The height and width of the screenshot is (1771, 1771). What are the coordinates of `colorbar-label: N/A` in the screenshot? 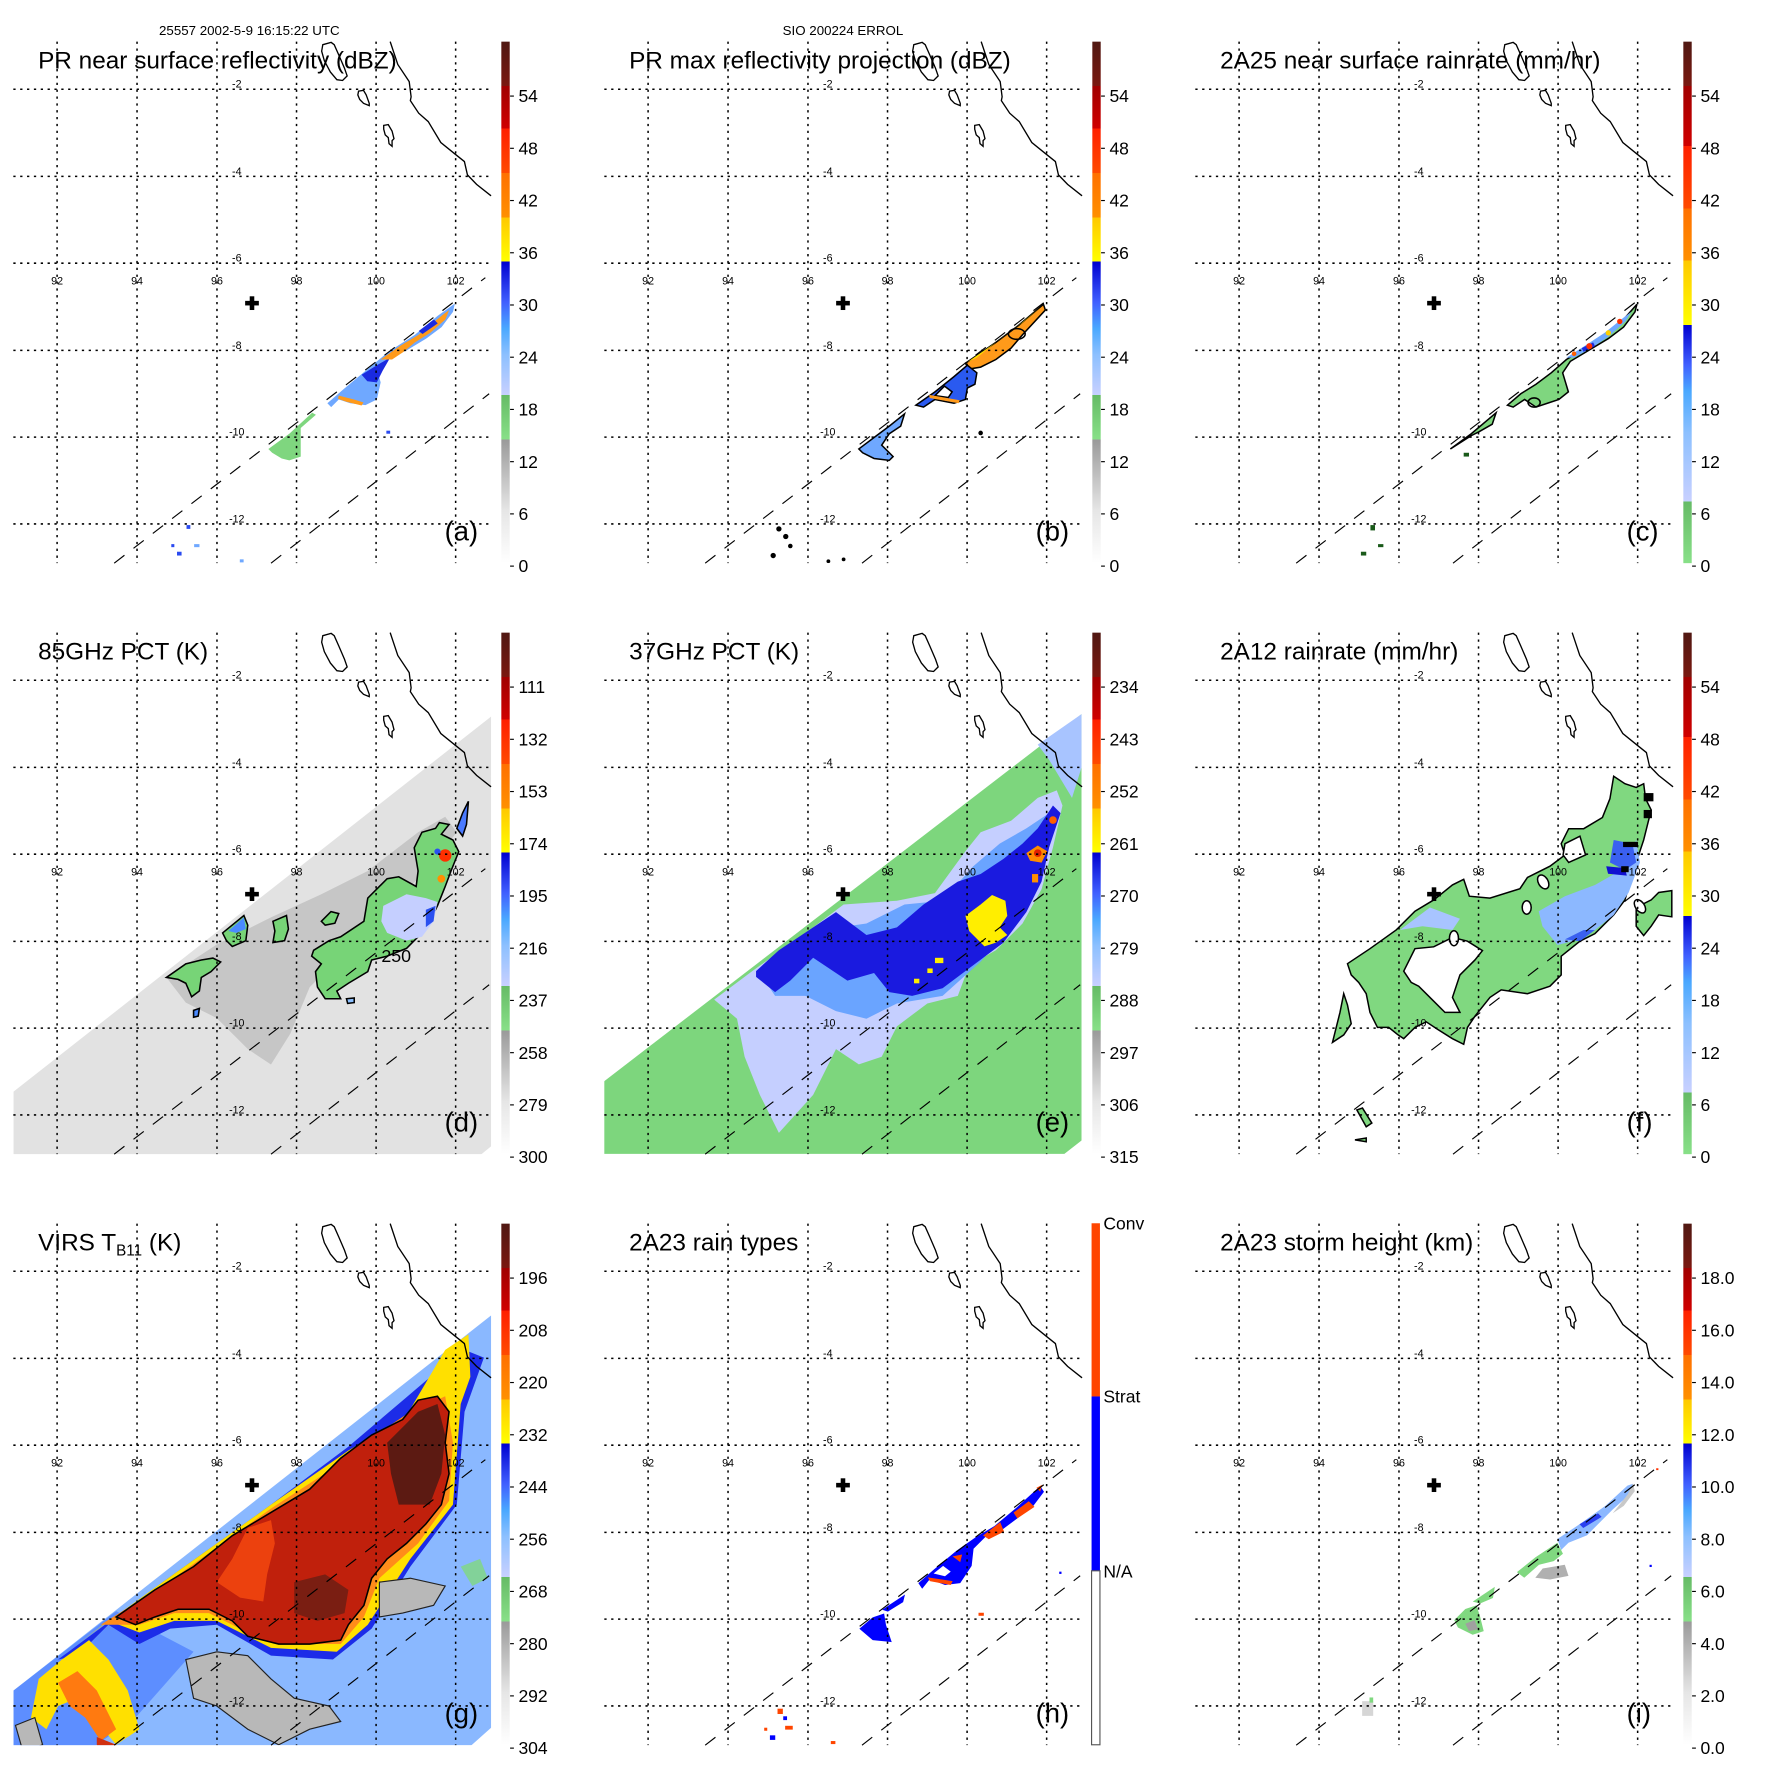 It's located at (1118, 1572).